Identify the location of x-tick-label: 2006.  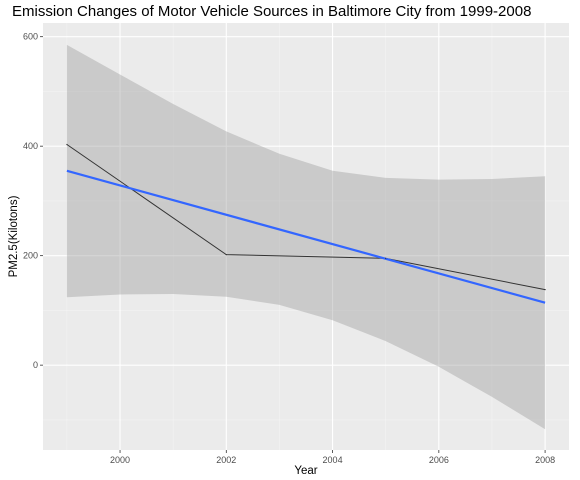
(439, 460).